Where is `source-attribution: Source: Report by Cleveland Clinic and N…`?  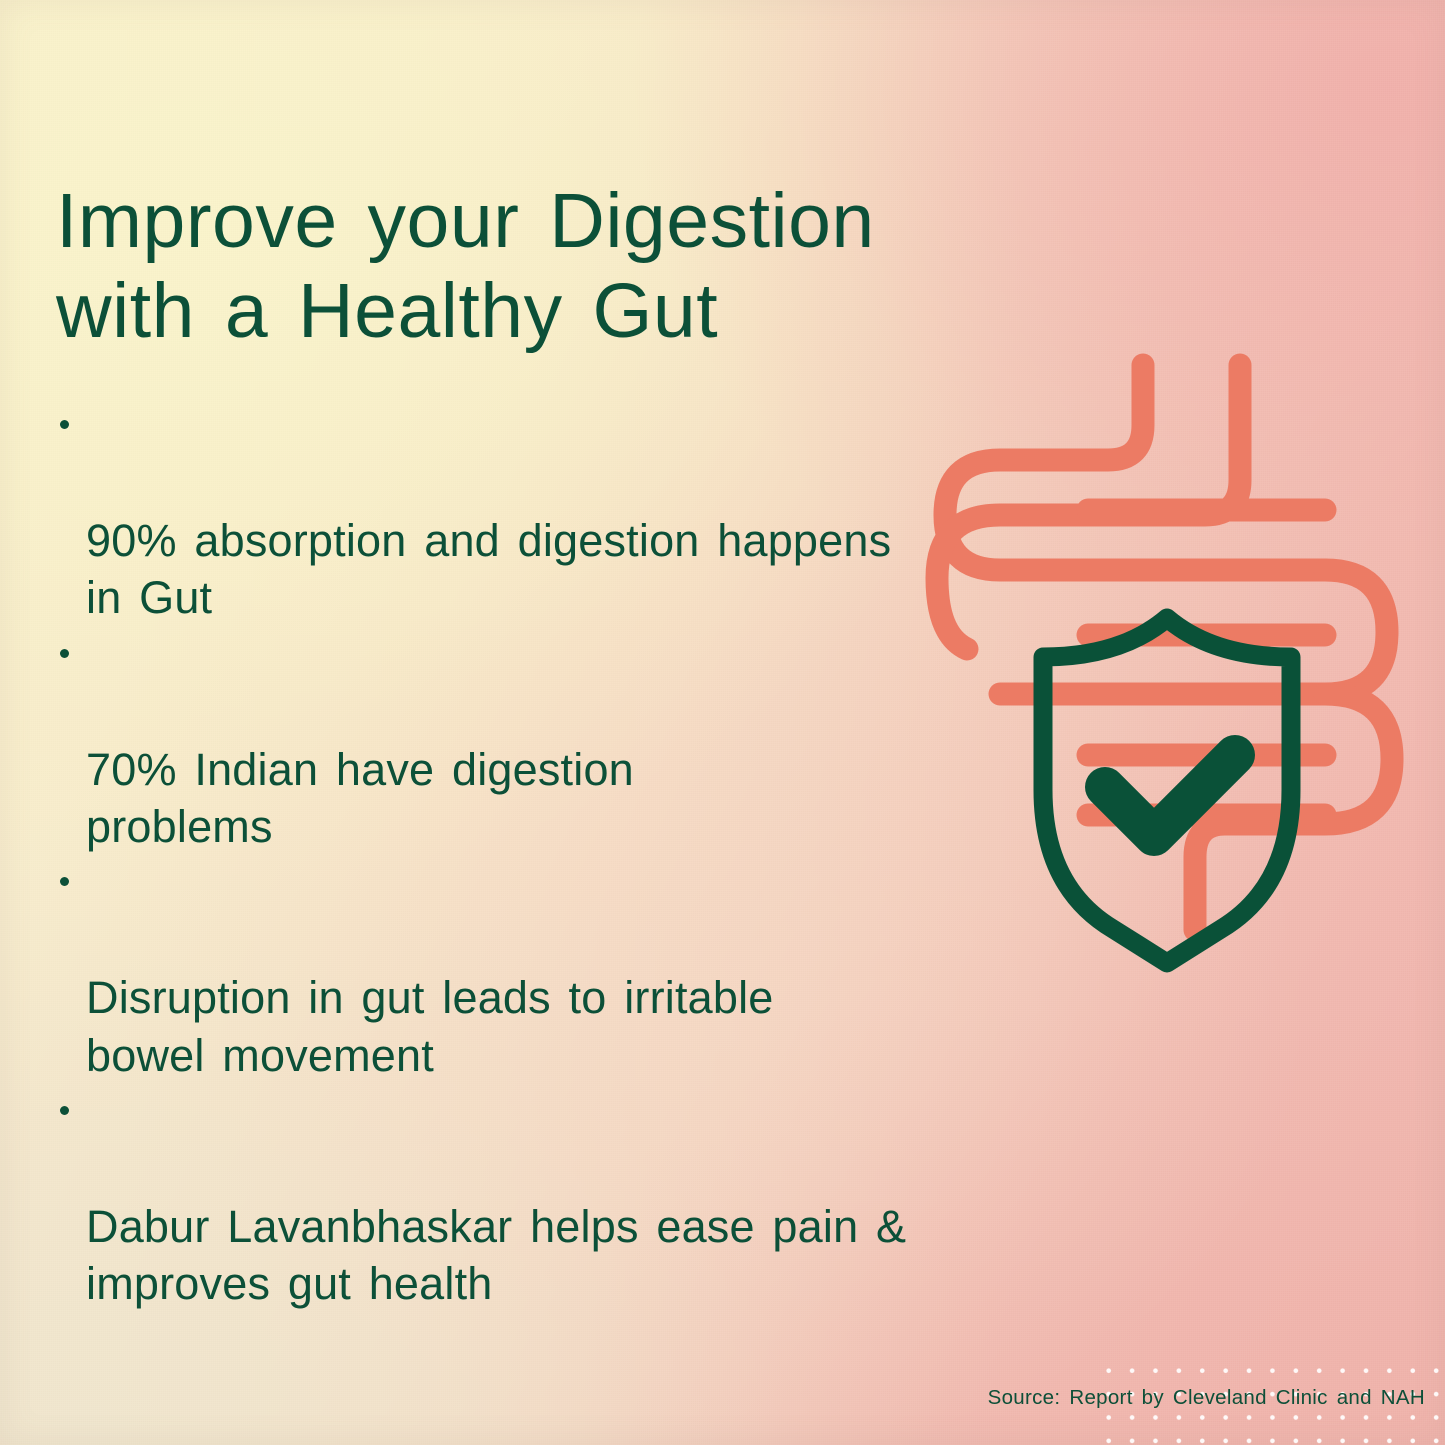 source-attribution: Source: Report by Cleveland Clinic and N… is located at coordinates (1206, 1397).